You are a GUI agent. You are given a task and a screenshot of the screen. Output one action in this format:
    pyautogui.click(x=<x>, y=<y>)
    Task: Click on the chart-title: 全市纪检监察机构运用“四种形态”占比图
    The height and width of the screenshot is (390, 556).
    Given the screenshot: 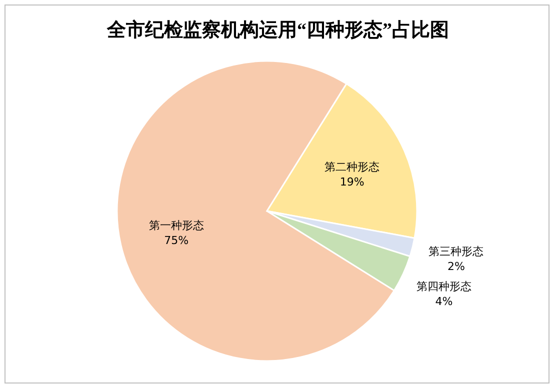 What is the action you would take?
    pyautogui.click(x=277, y=30)
    